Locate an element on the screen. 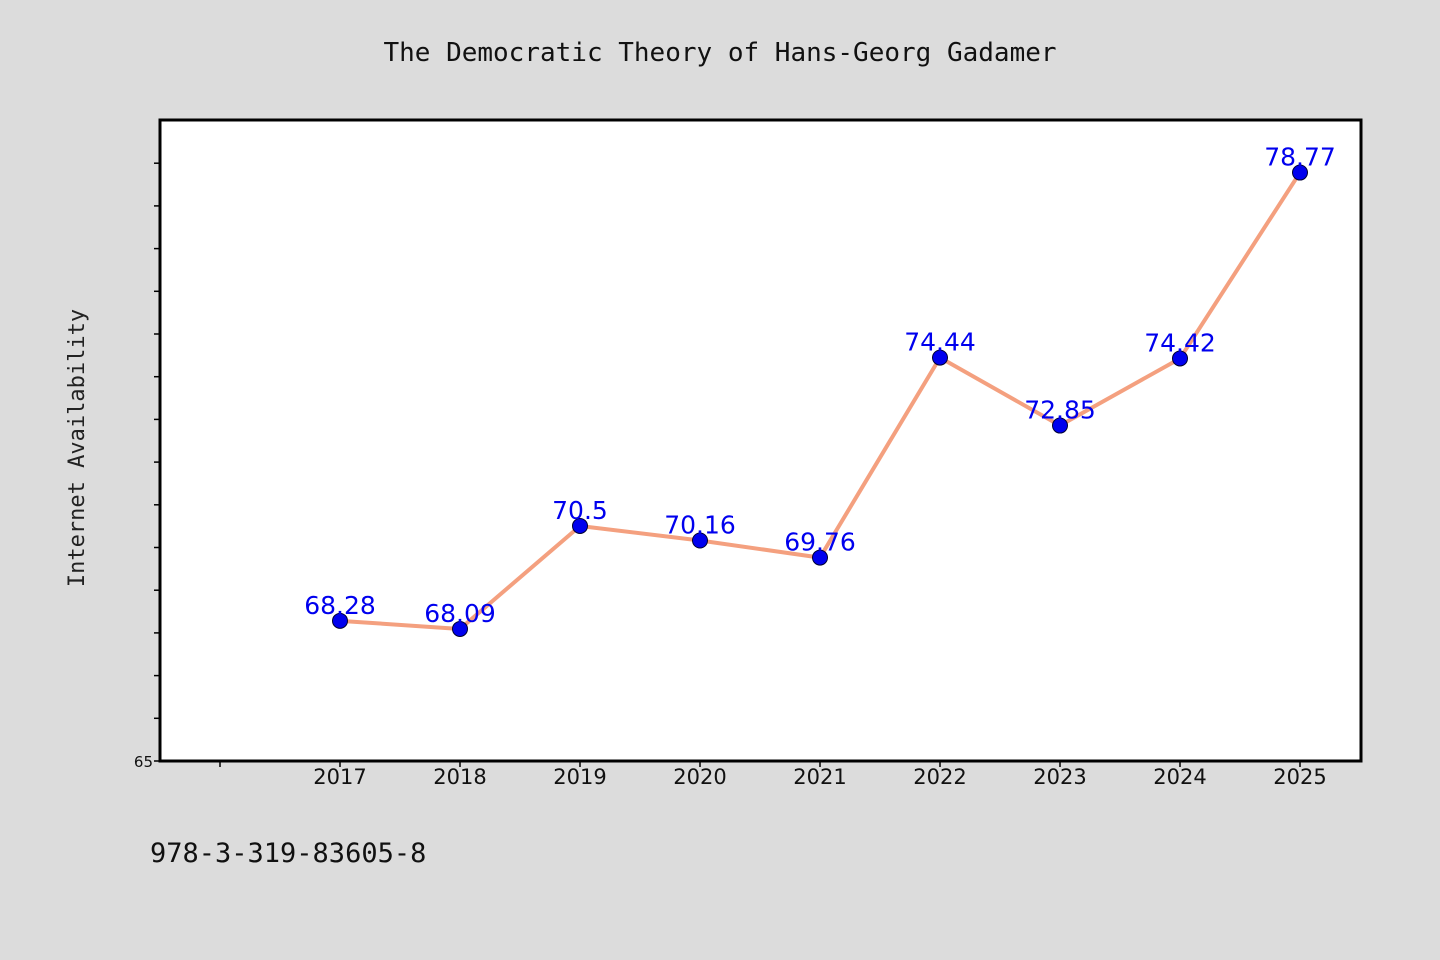  y-ticks: 65 is located at coordinates (147, 466).